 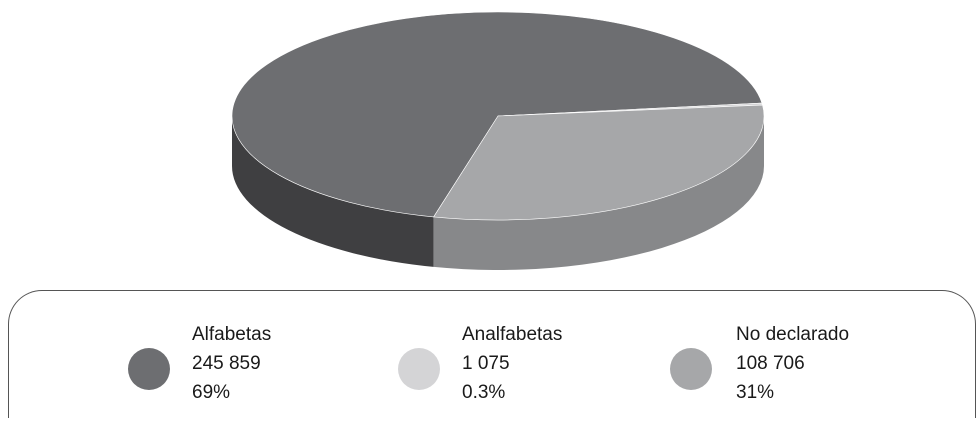 I want to click on legend-value: 108 706, so click(x=770, y=363).